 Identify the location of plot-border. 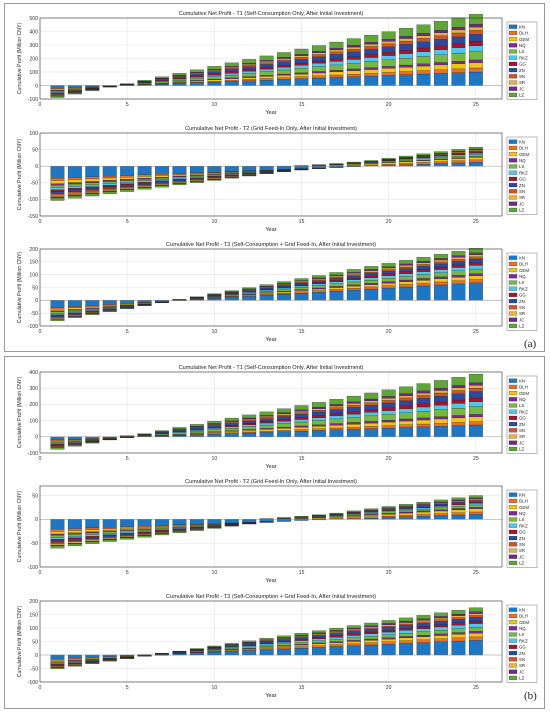
(271, 641).